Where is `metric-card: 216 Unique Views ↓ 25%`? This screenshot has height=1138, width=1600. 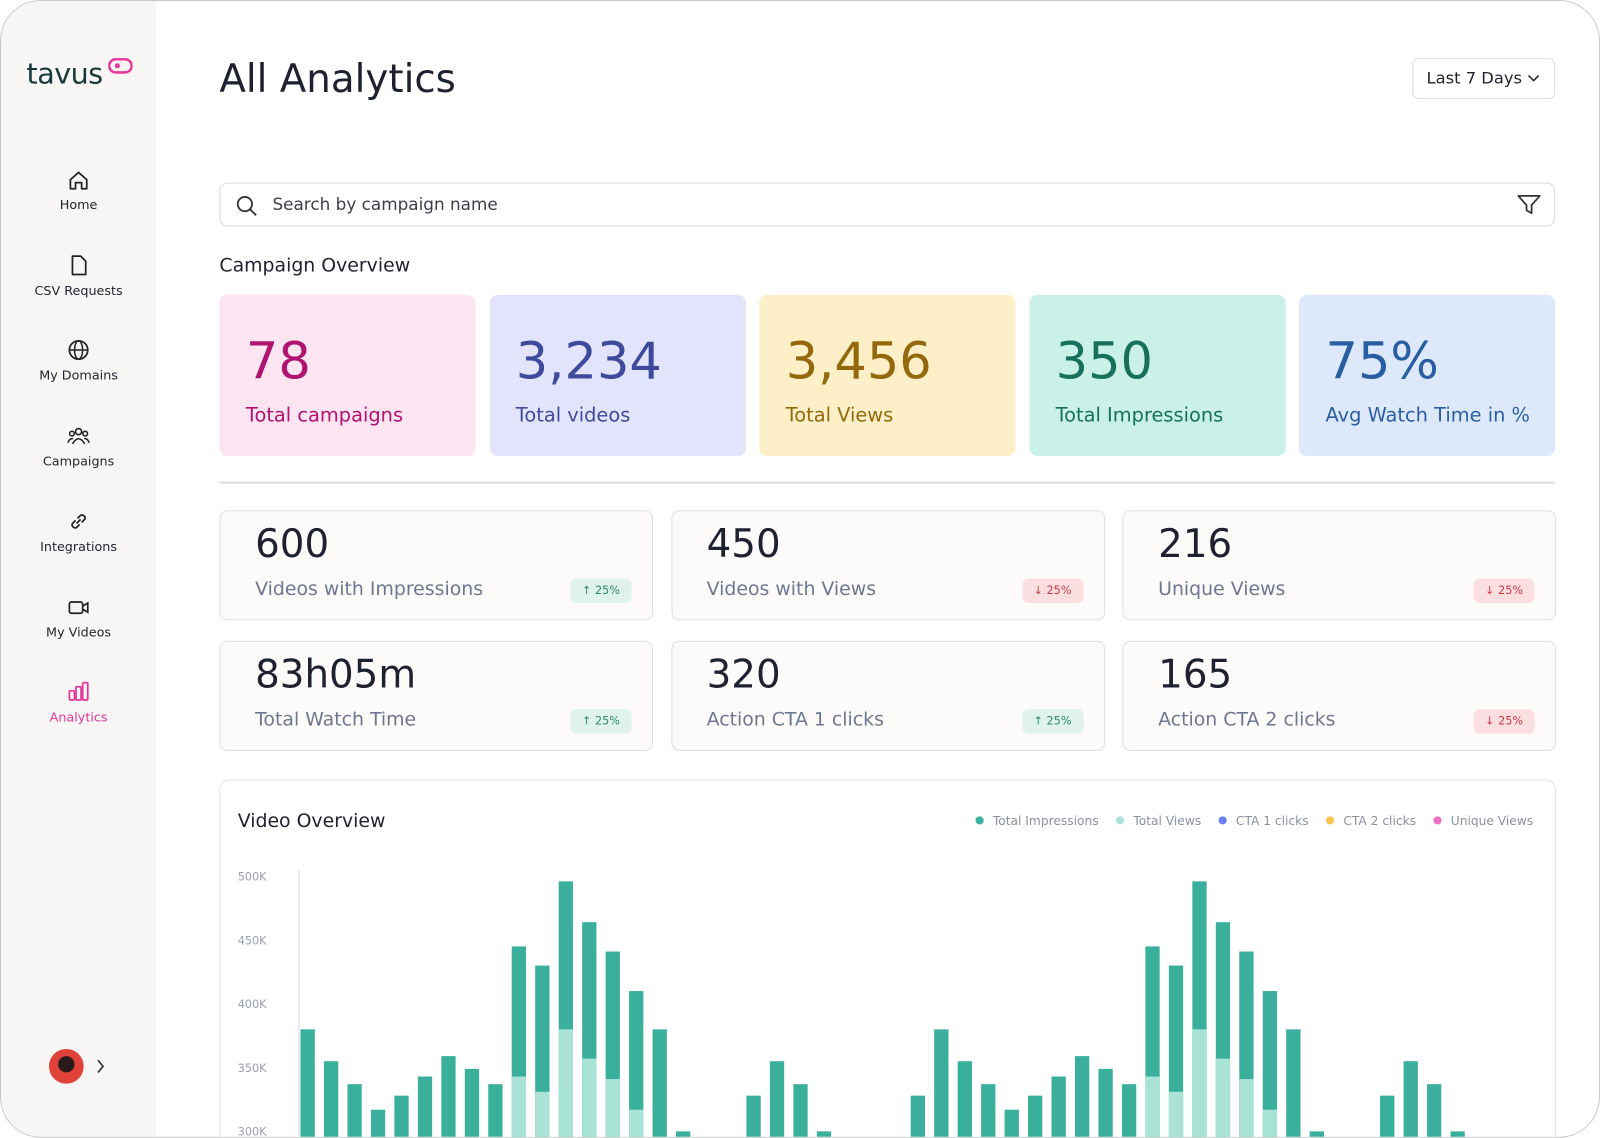 metric-card: 216 Unique Views ↓ 25% is located at coordinates (1339, 565).